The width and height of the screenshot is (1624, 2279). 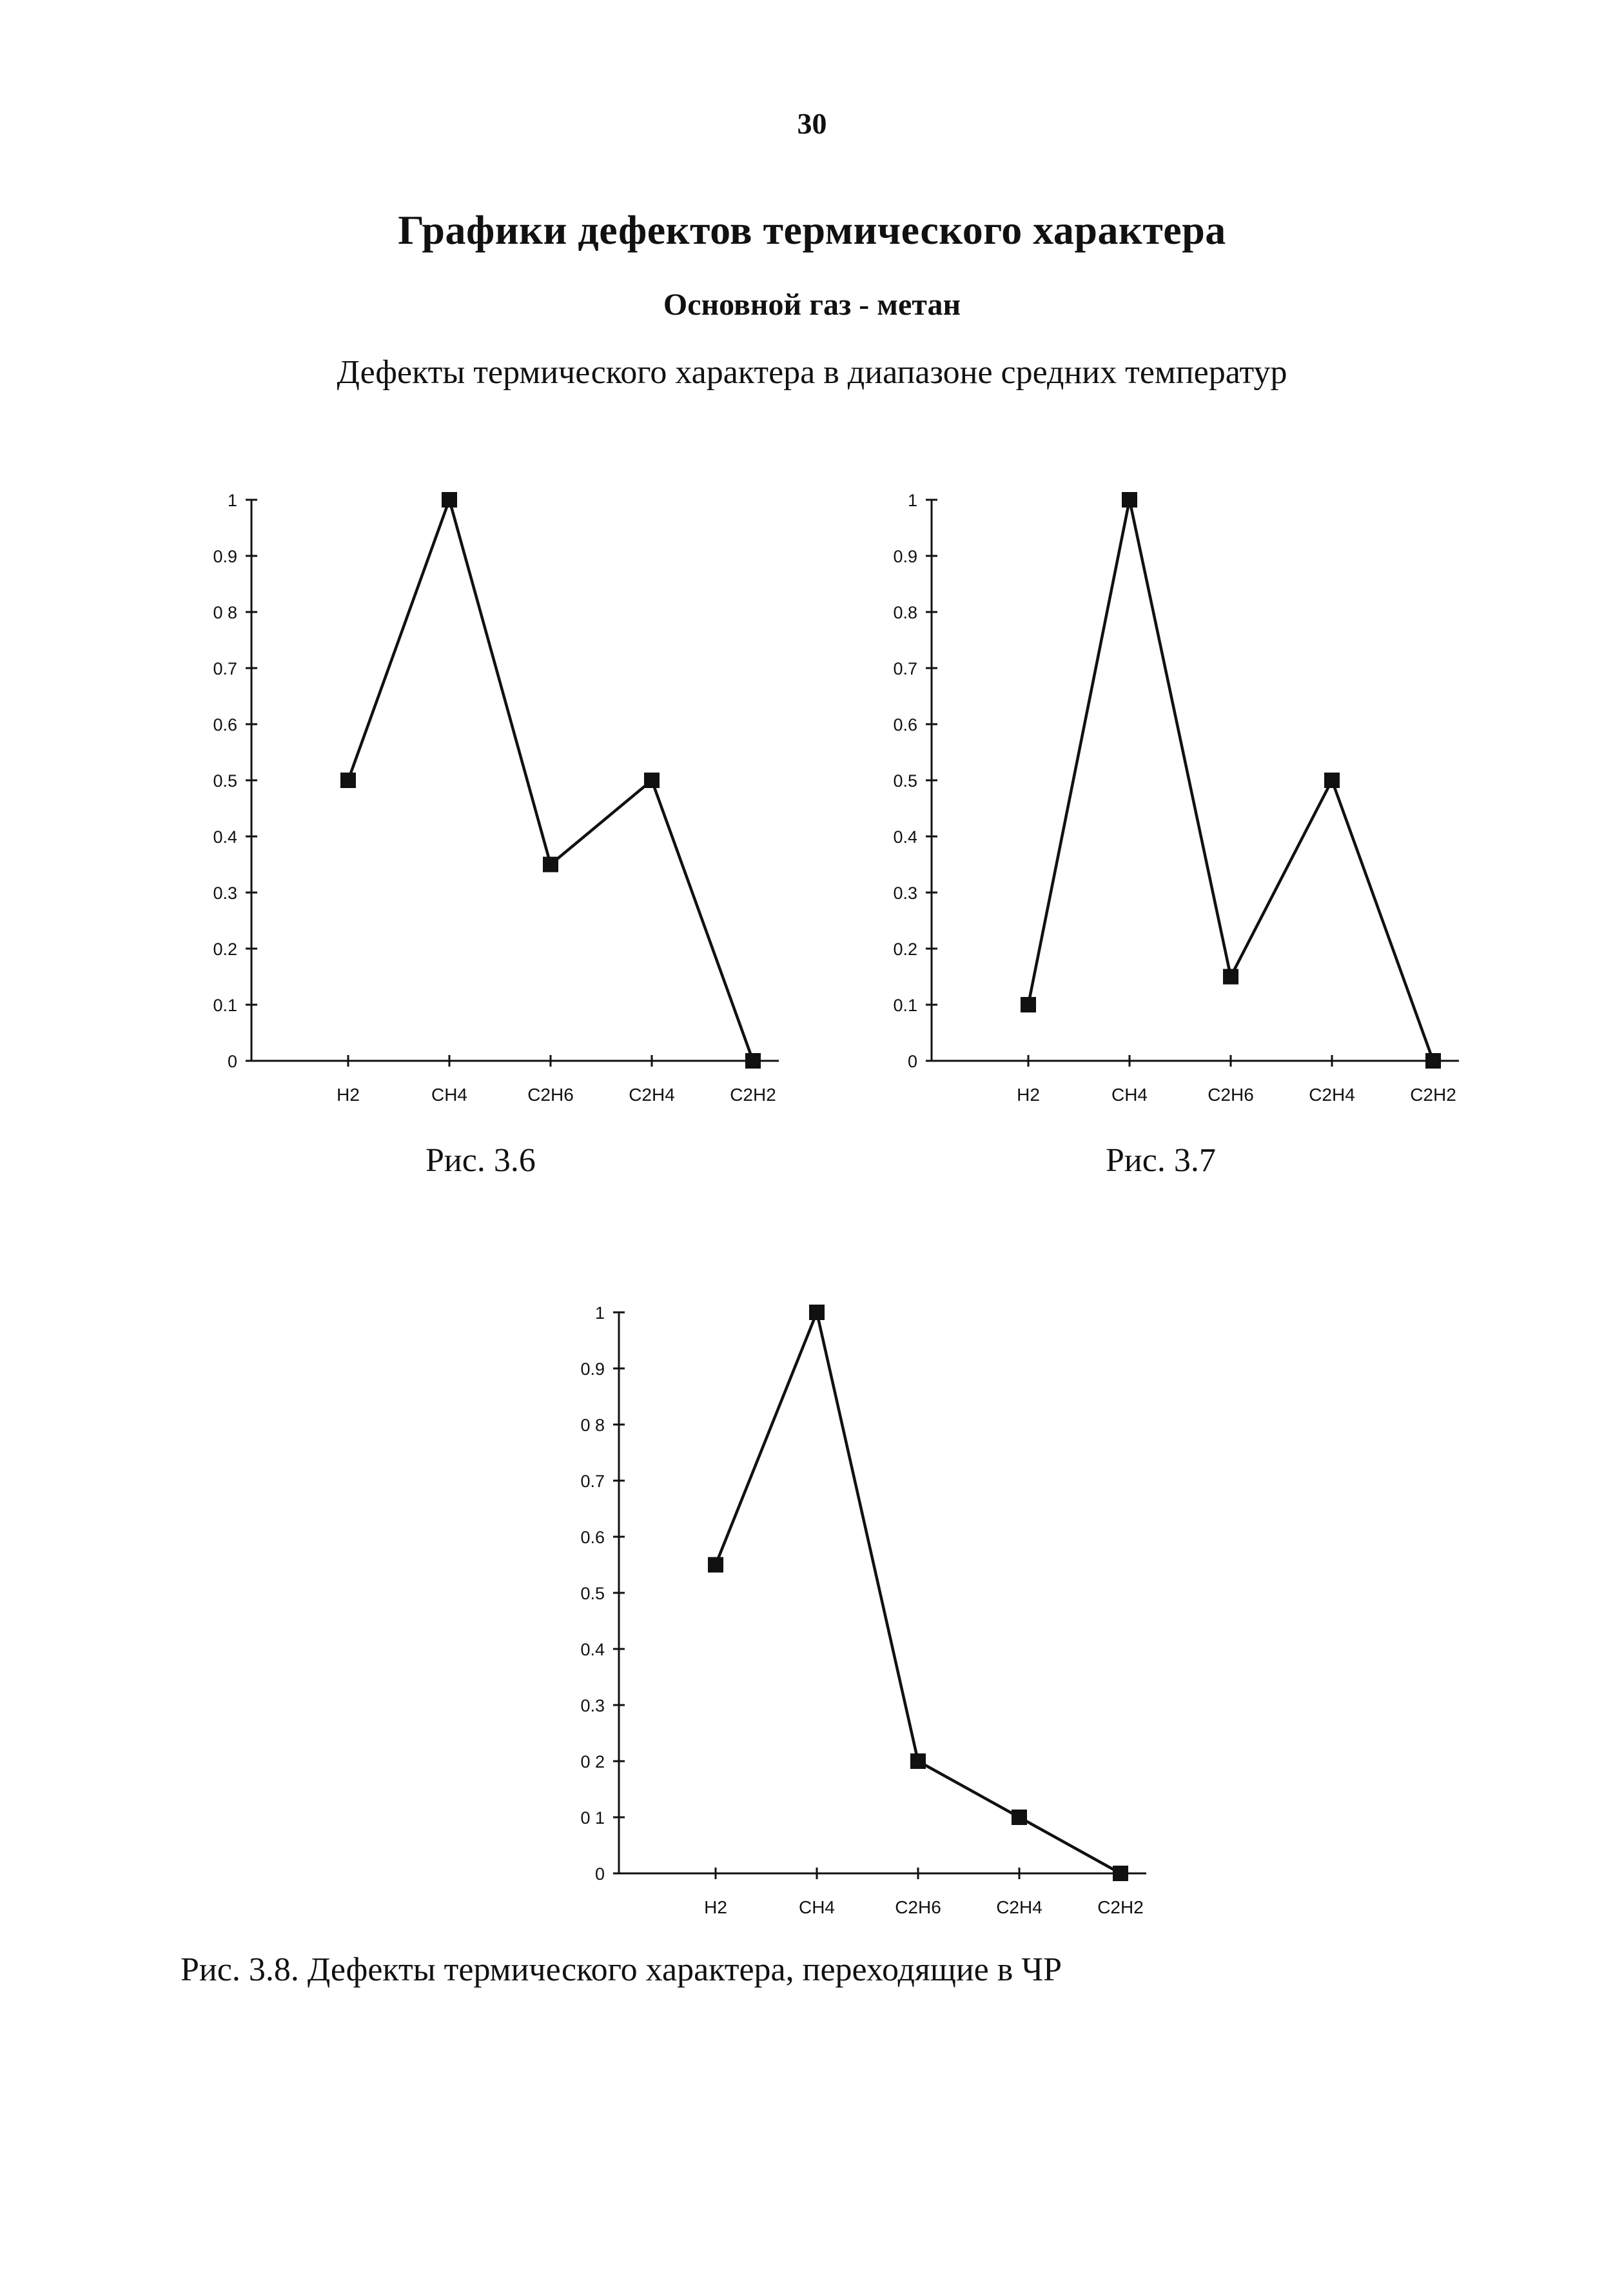 I want to click on page-subtitle: Основной газ - метан, so click(x=812, y=305).